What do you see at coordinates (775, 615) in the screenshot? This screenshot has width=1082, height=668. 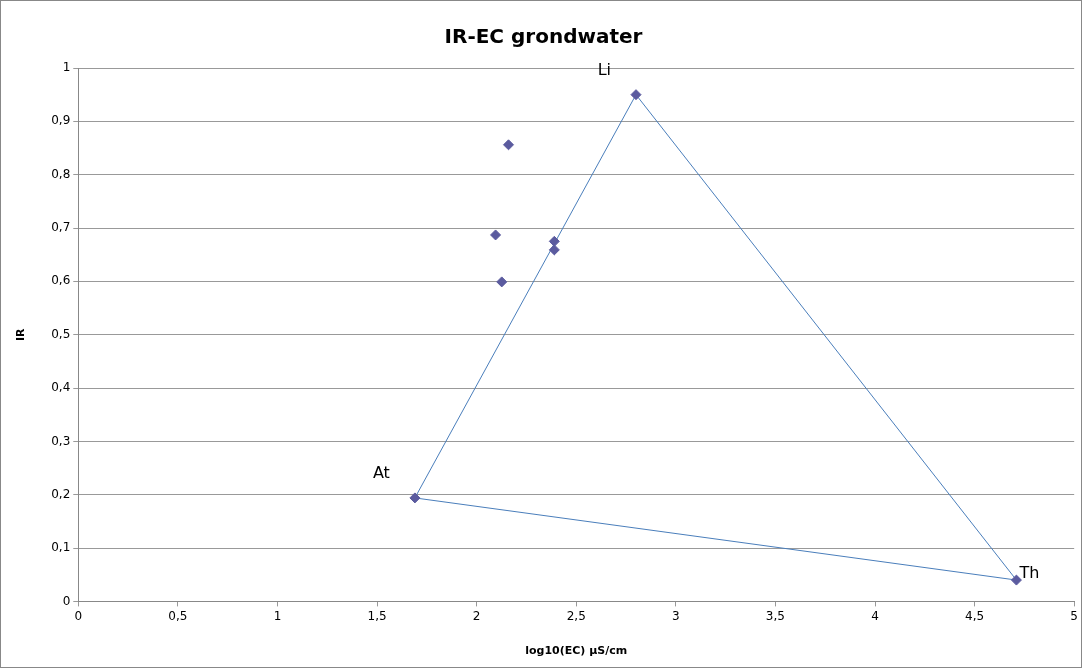 I see `x-tick-label: 3,5` at bounding box center [775, 615].